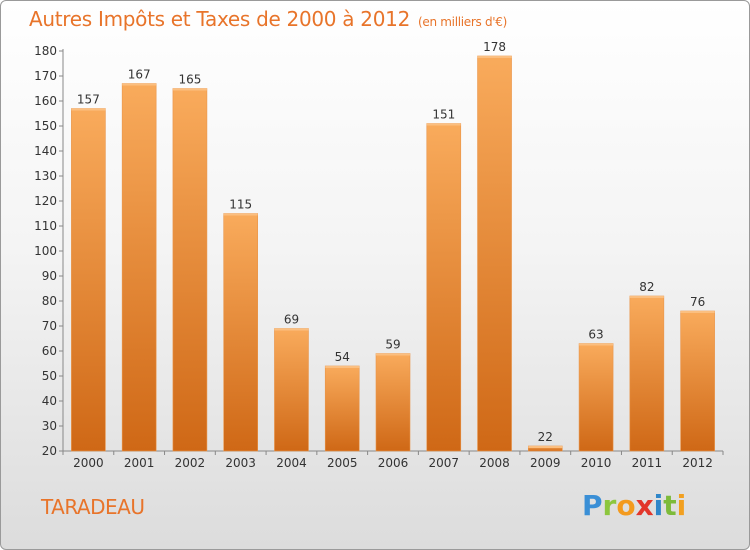  I want to click on bar-2001, so click(139, 267).